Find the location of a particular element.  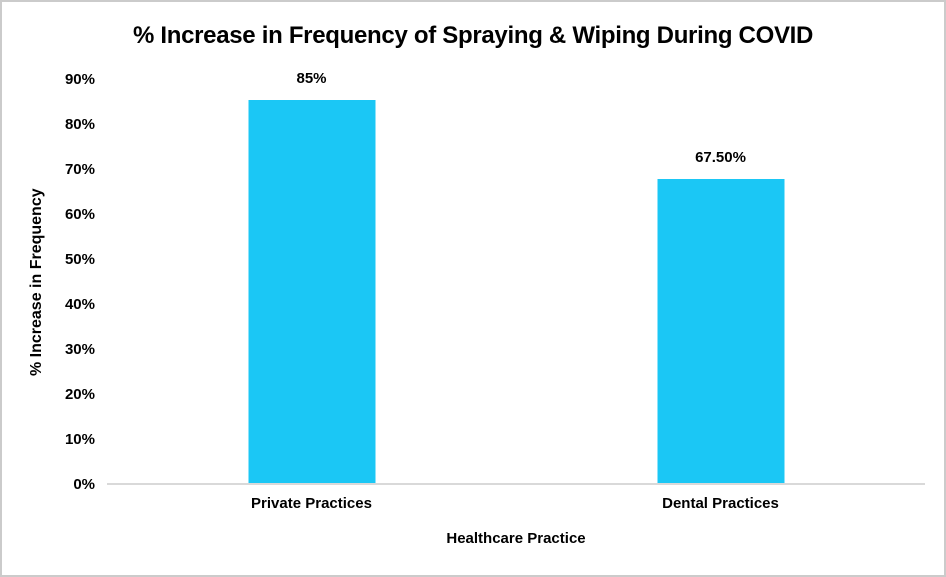

bar-data-label: 67.50% is located at coordinates (720, 157).